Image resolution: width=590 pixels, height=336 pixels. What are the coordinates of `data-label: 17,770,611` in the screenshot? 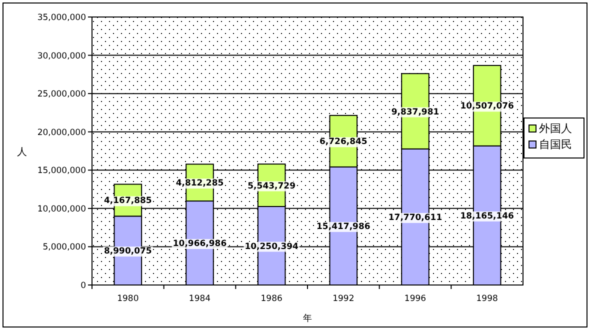 It's located at (415, 217).